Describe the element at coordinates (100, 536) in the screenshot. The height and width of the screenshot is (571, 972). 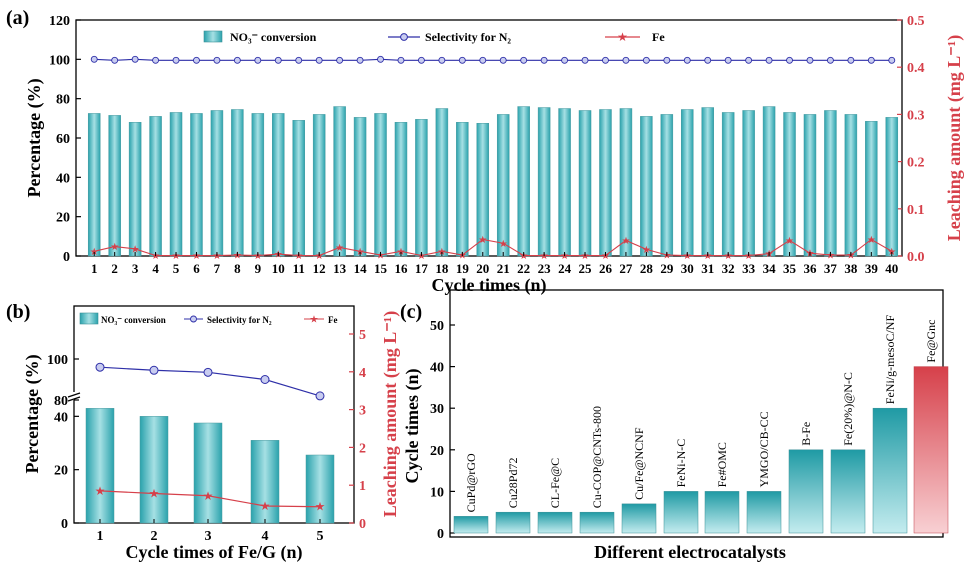
I see `panel-b-x-tick-label: 1` at that location.